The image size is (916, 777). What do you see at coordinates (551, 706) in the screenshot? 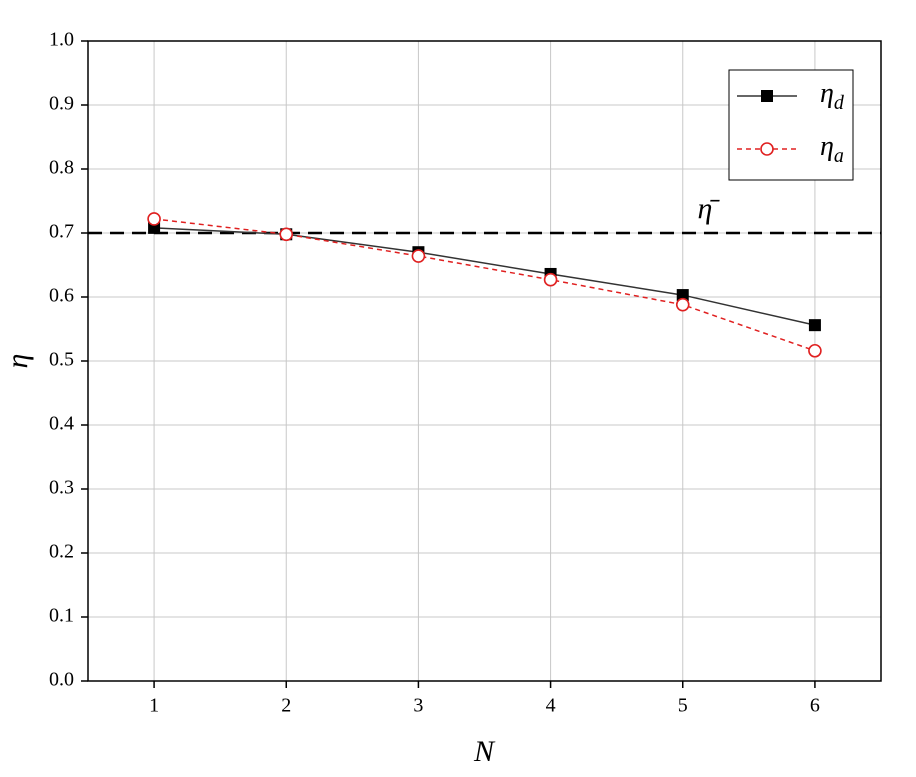
I see `x-tick-label: 4` at bounding box center [551, 706].